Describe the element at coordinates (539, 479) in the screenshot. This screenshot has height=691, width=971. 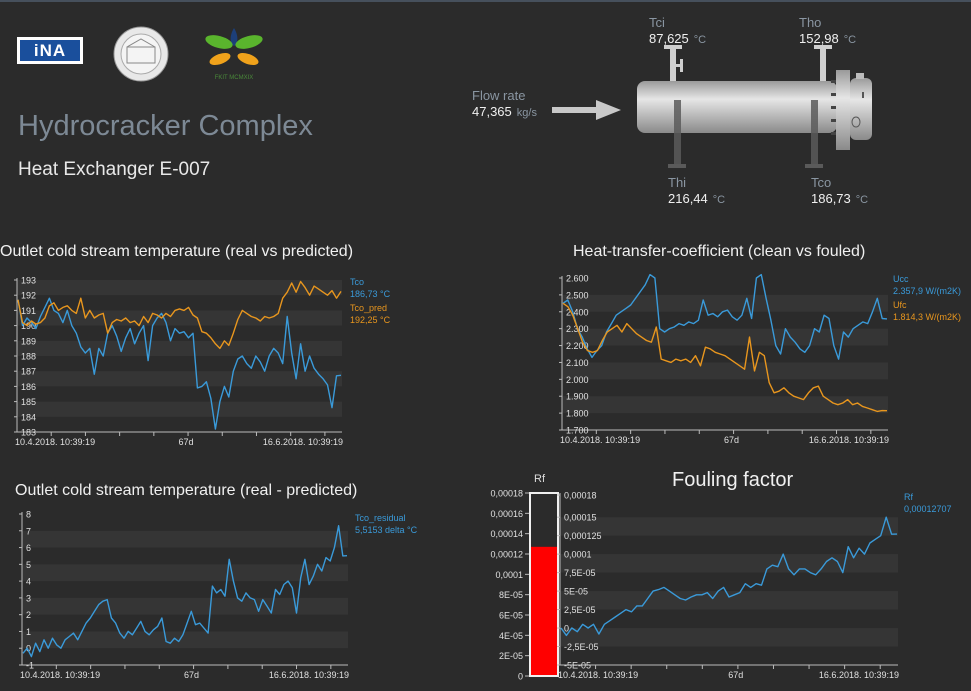
I see `gauge-label: Rf` at that location.